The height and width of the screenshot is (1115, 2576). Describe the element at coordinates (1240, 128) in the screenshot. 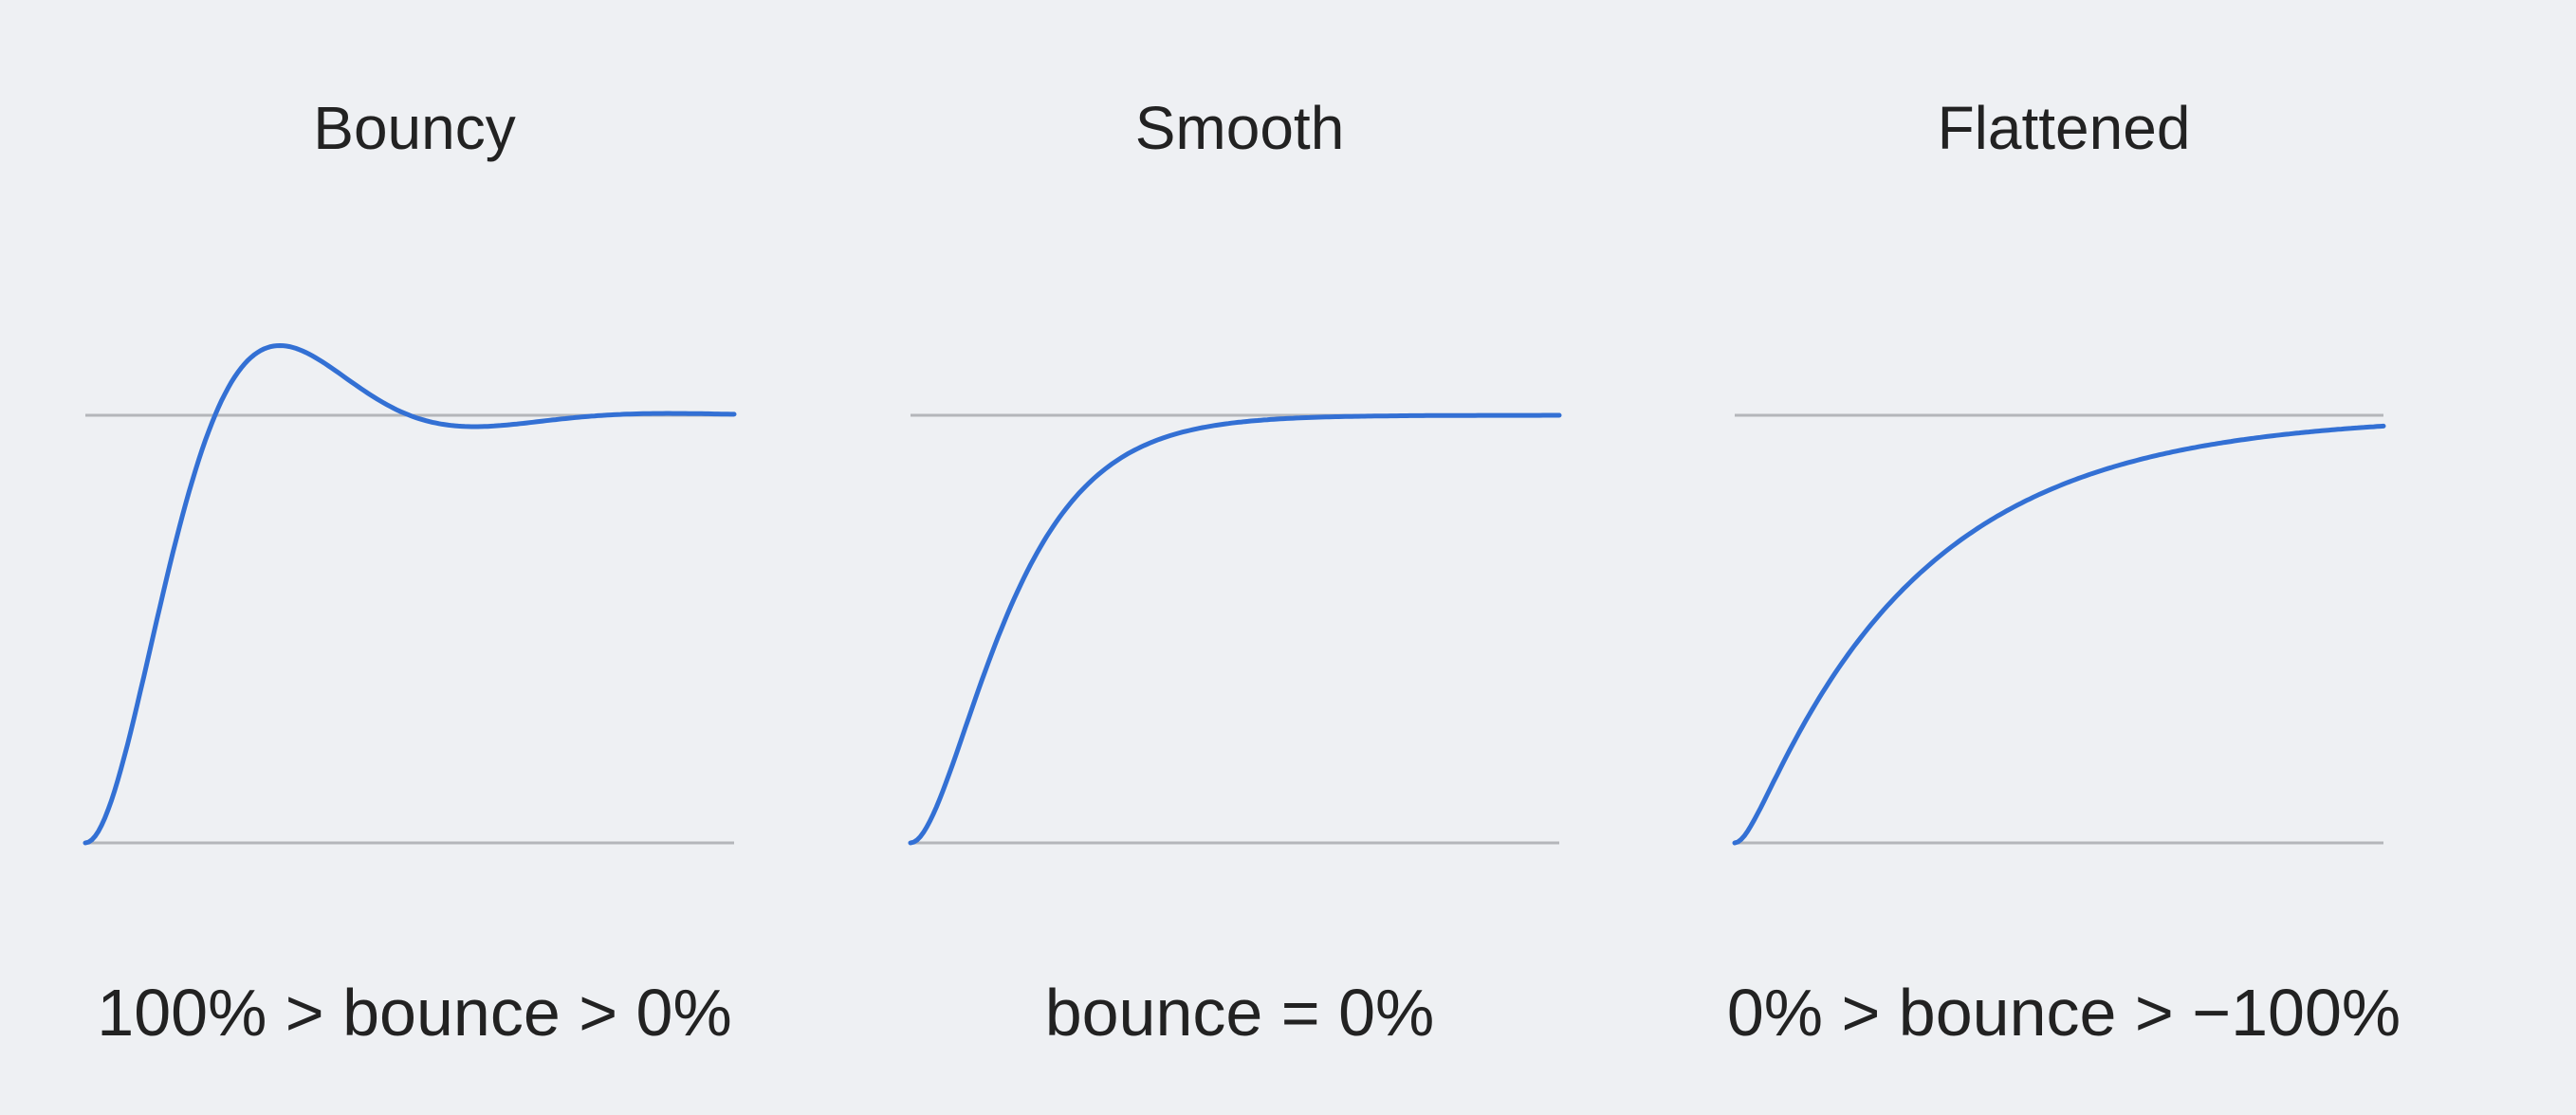

I see `panel-title: Smooth` at that location.